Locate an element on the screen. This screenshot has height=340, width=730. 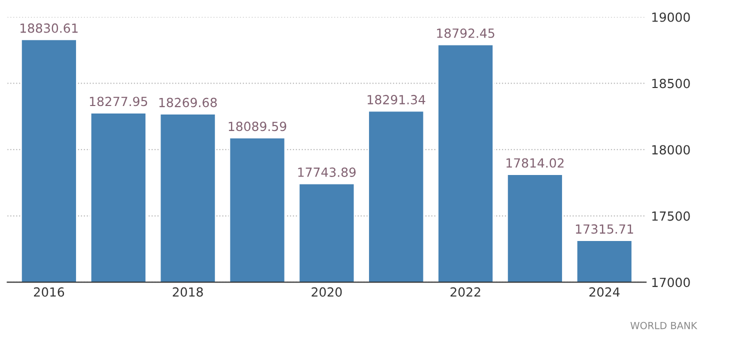
x-tick-label: 2022 is located at coordinates (465, 292).